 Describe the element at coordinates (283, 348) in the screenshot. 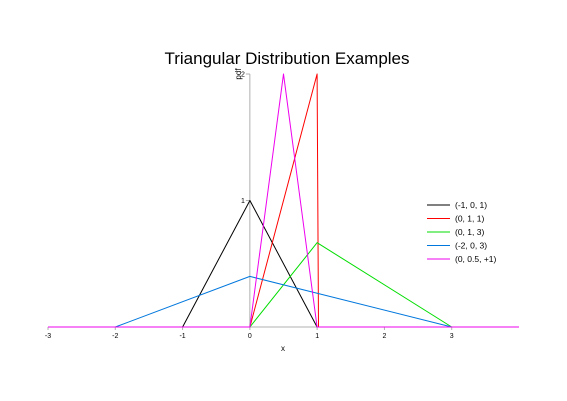

I see `x-axis-label: x` at that location.